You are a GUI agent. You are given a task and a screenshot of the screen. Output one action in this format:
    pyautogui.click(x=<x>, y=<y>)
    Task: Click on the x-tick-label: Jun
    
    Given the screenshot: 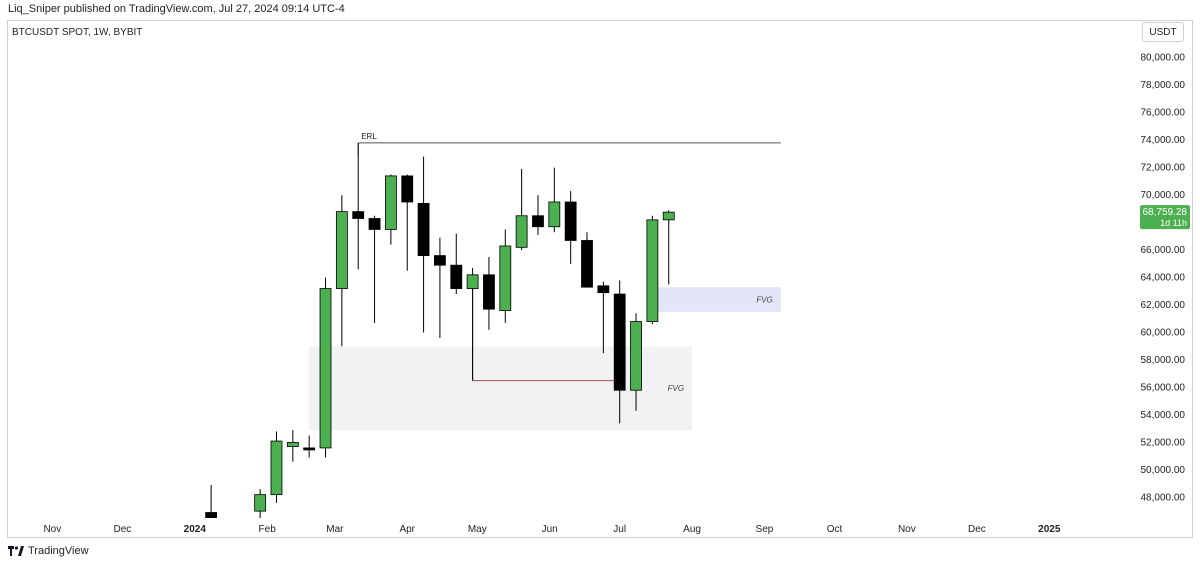 What is the action you would take?
    pyautogui.click(x=550, y=529)
    